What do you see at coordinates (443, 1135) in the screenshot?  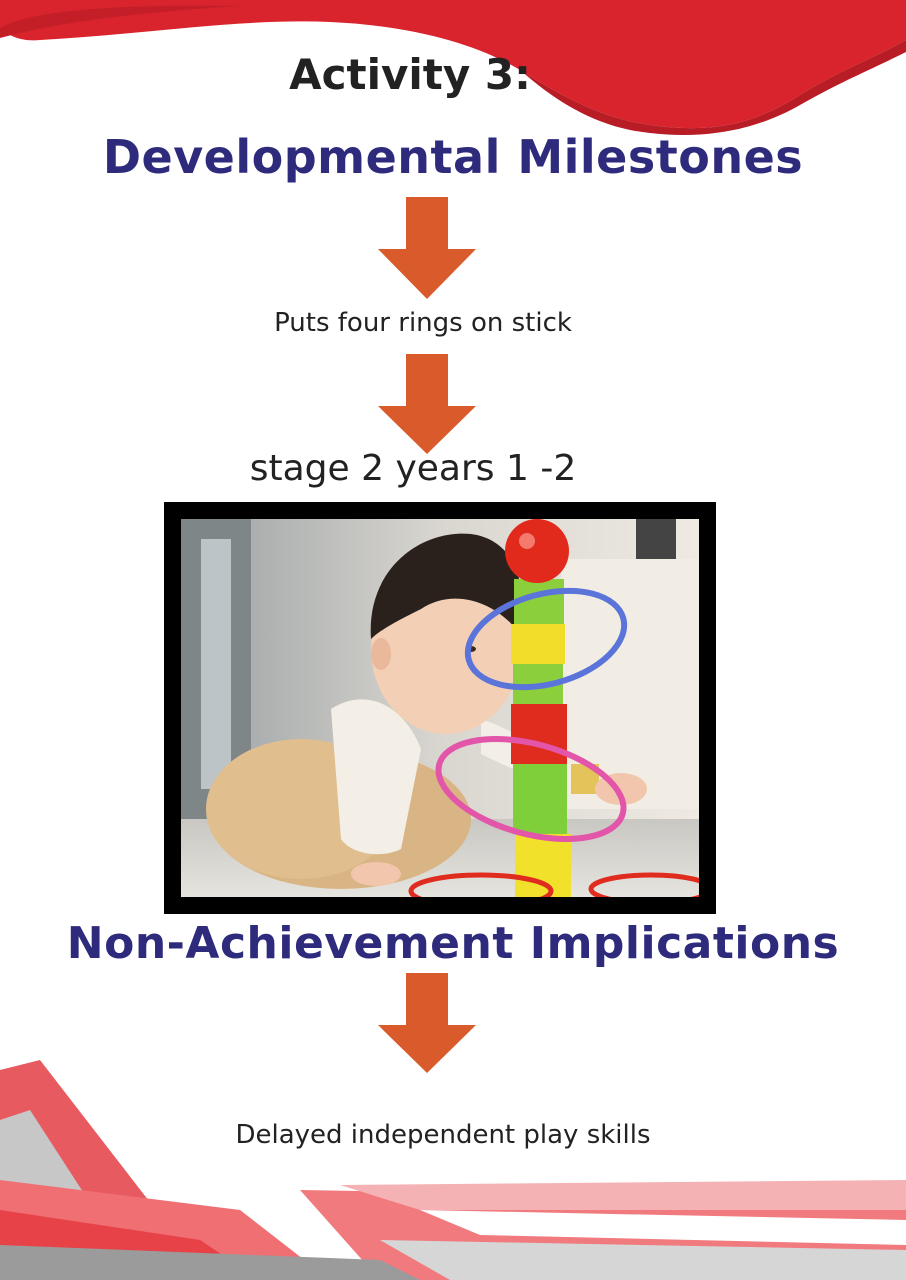 I see `implication-text: Delayed independent play skills` at bounding box center [443, 1135].